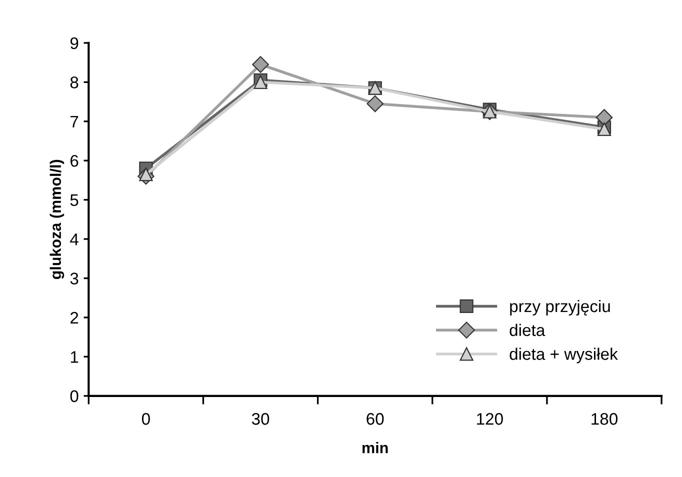  Describe the element at coordinates (74, 240) in the screenshot. I see `y-tick-label: 4` at that location.